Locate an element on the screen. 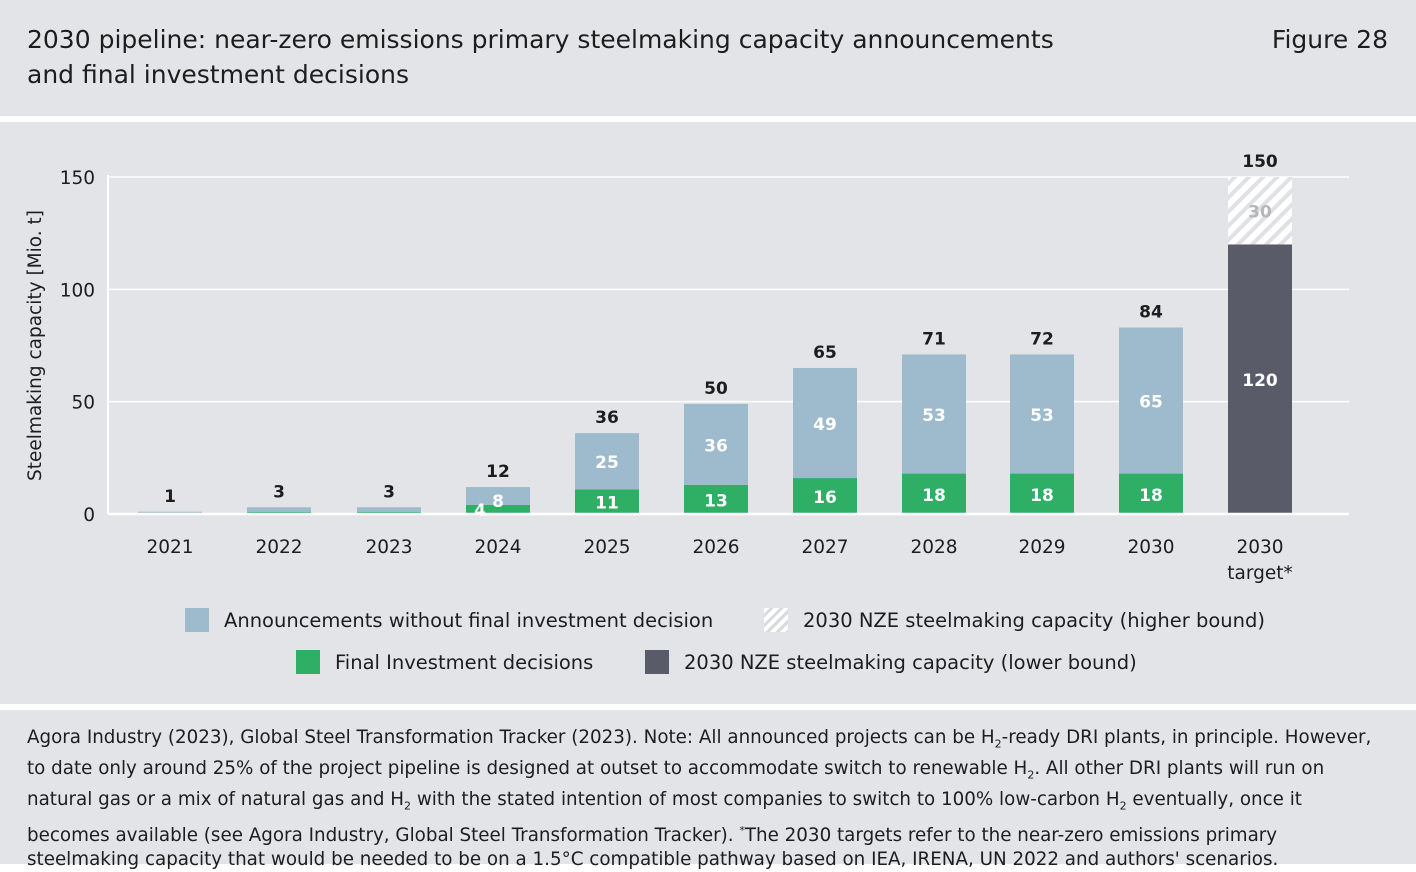  segment-value-label: 8 is located at coordinates (498, 502).